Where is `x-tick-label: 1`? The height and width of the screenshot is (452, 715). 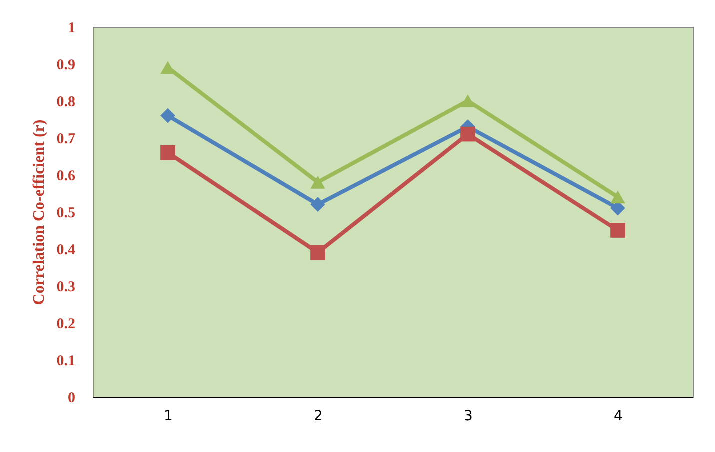
x-tick-label: 1 is located at coordinates (168, 416).